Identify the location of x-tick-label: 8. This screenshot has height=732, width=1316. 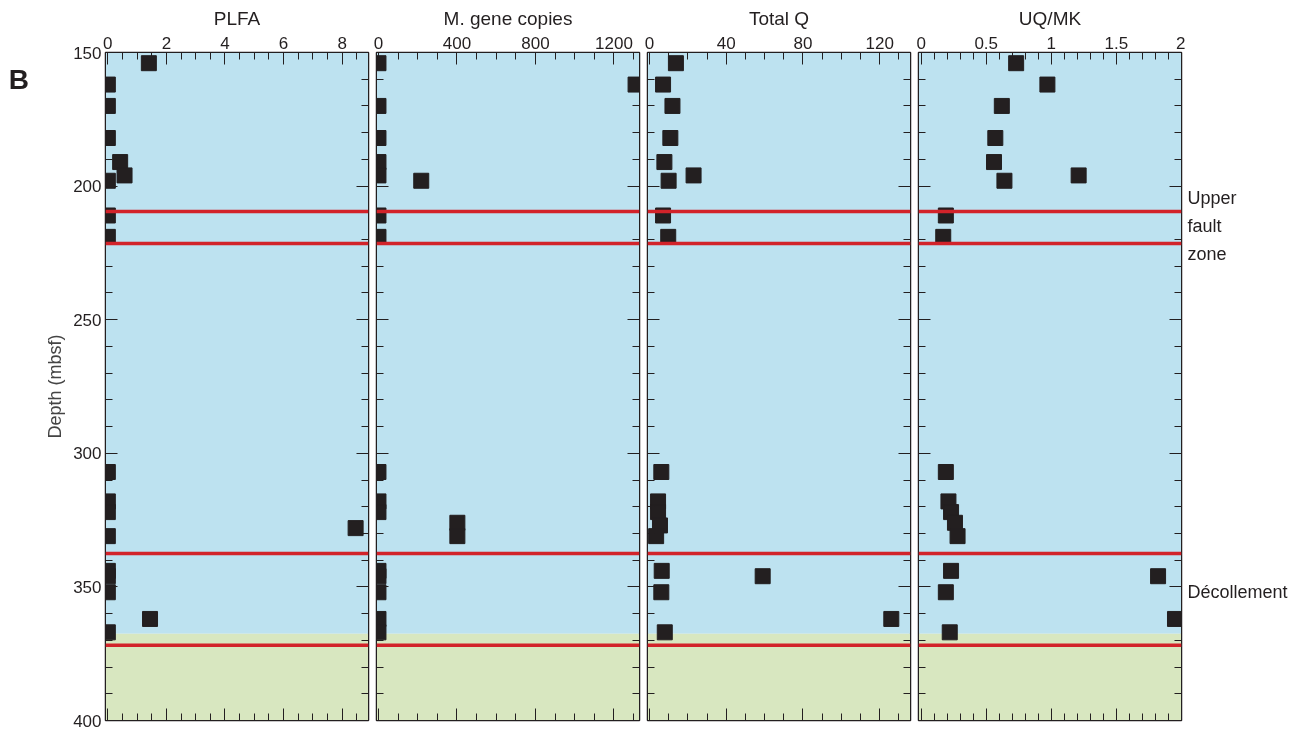
(342, 43).